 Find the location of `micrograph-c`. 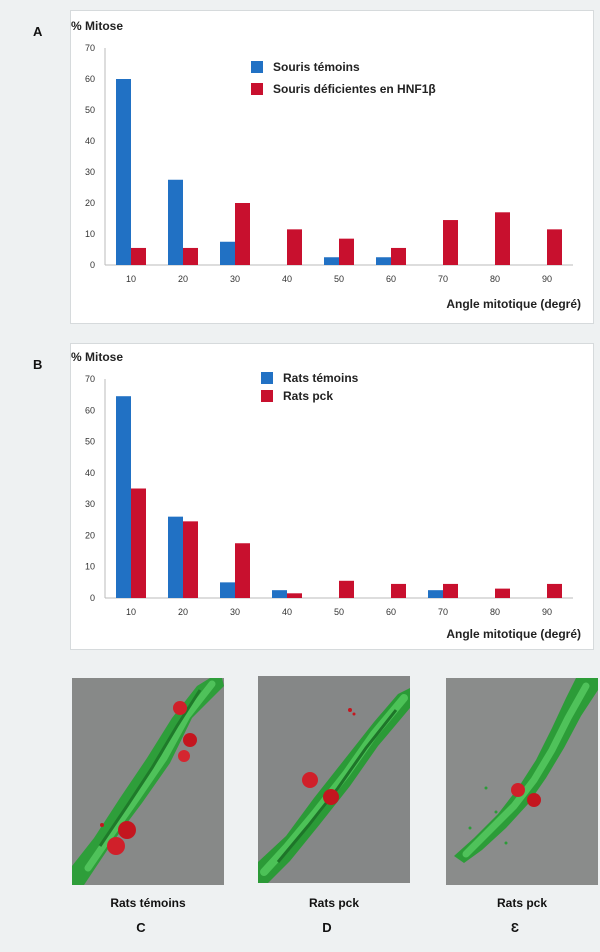

micrograph-c is located at coordinates (148, 781).